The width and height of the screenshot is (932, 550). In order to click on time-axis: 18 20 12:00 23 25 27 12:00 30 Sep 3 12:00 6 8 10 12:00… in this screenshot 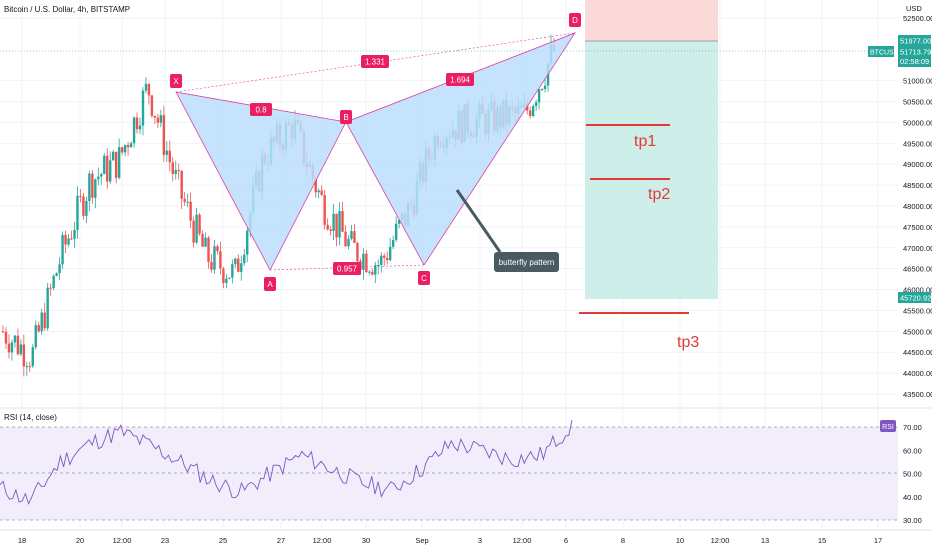, I will do `click(450, 540)`.